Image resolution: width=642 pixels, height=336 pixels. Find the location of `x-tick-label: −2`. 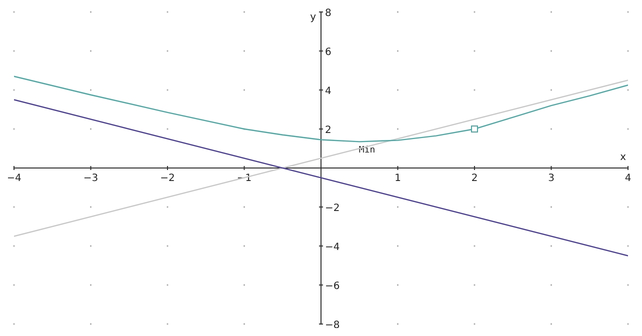

x-tick-label: −2 is located at coordinates (167, 178).